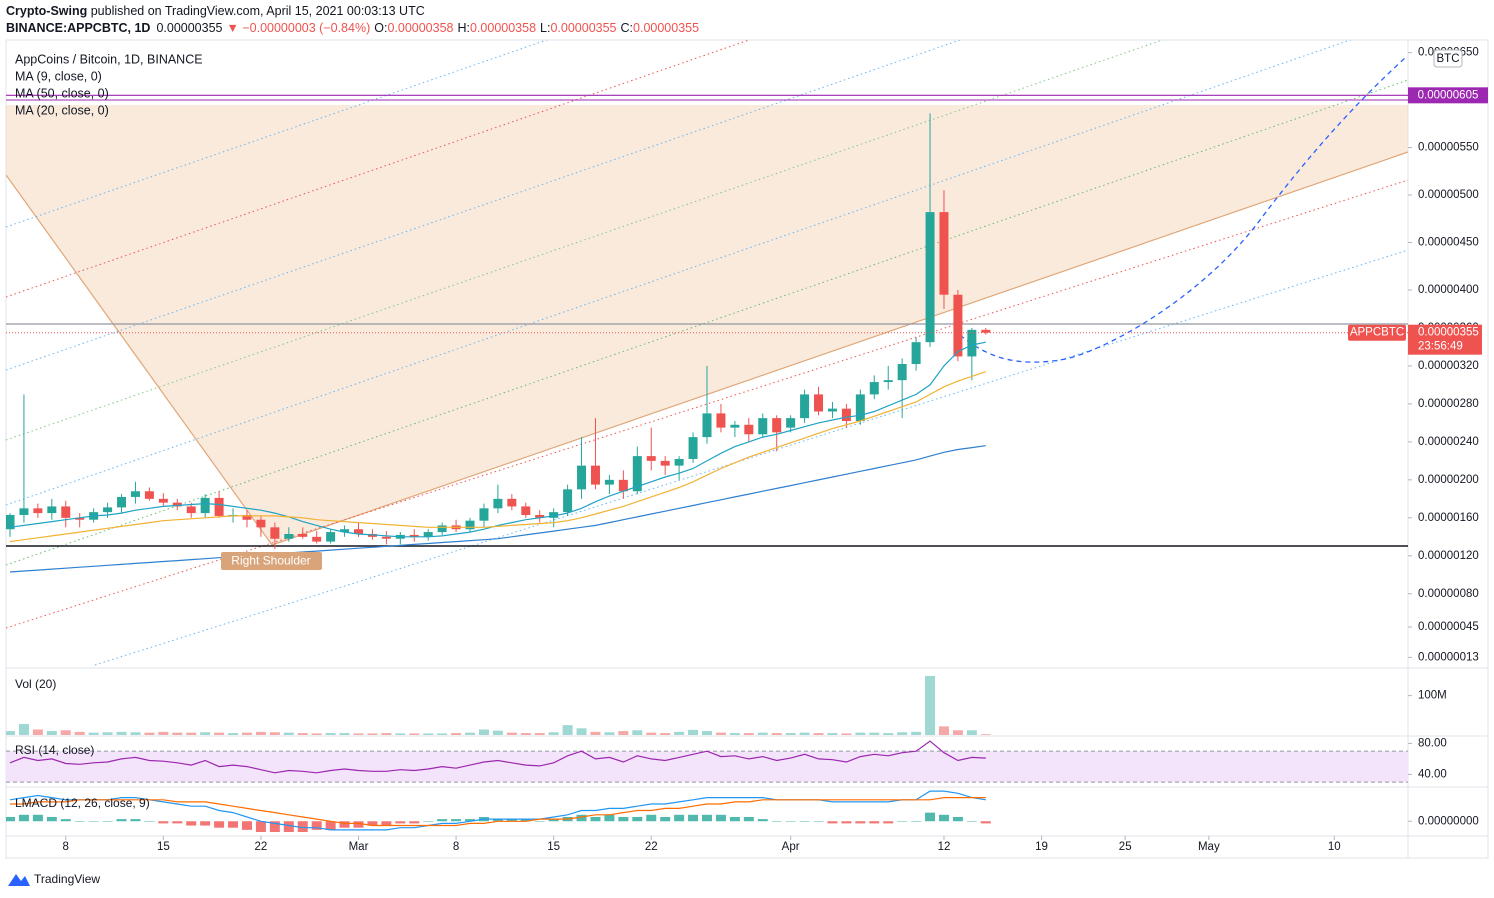  What do you see at coordinates (545, 28) in the screenshot?
I see `ohlc-key: L:` at bounding box center [545, 28].